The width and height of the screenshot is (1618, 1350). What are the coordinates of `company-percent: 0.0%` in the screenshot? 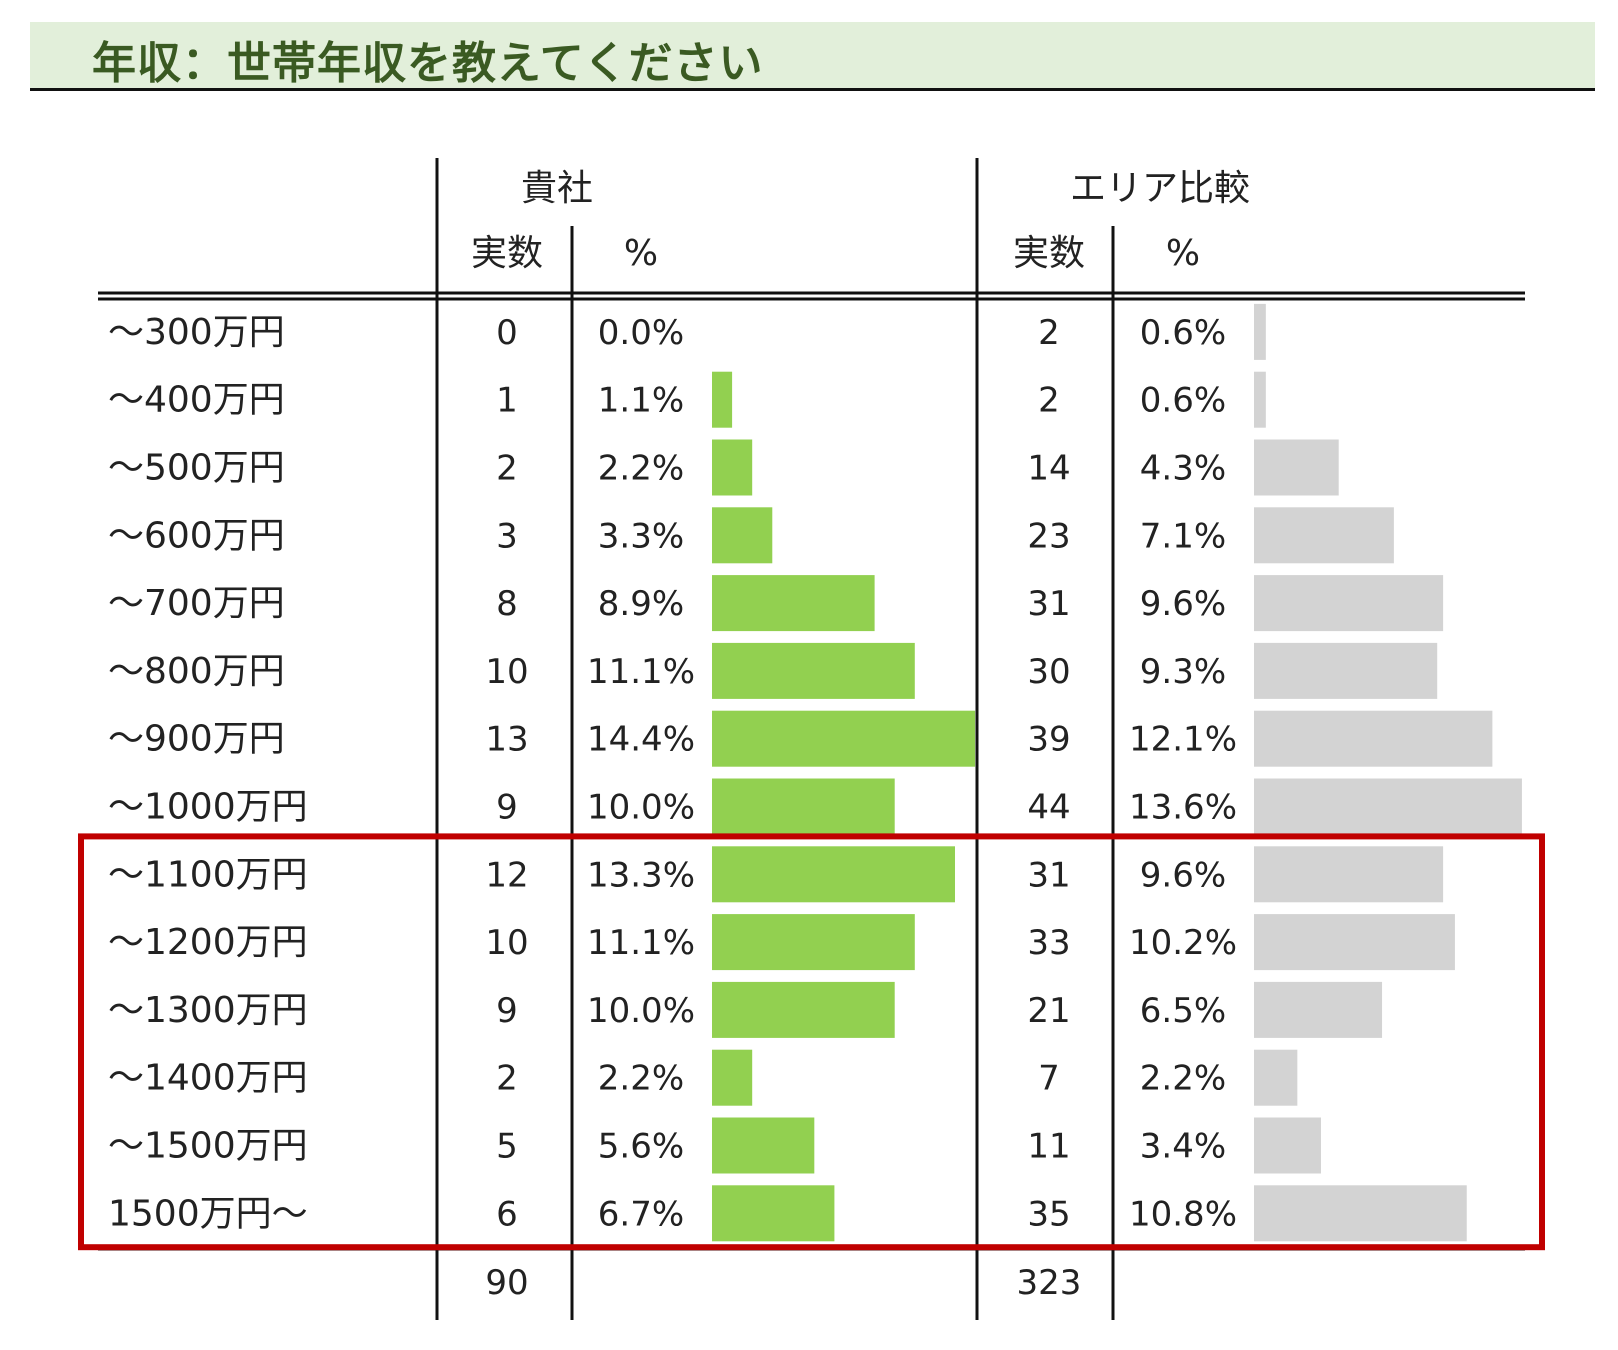 It's located at (641, 333).